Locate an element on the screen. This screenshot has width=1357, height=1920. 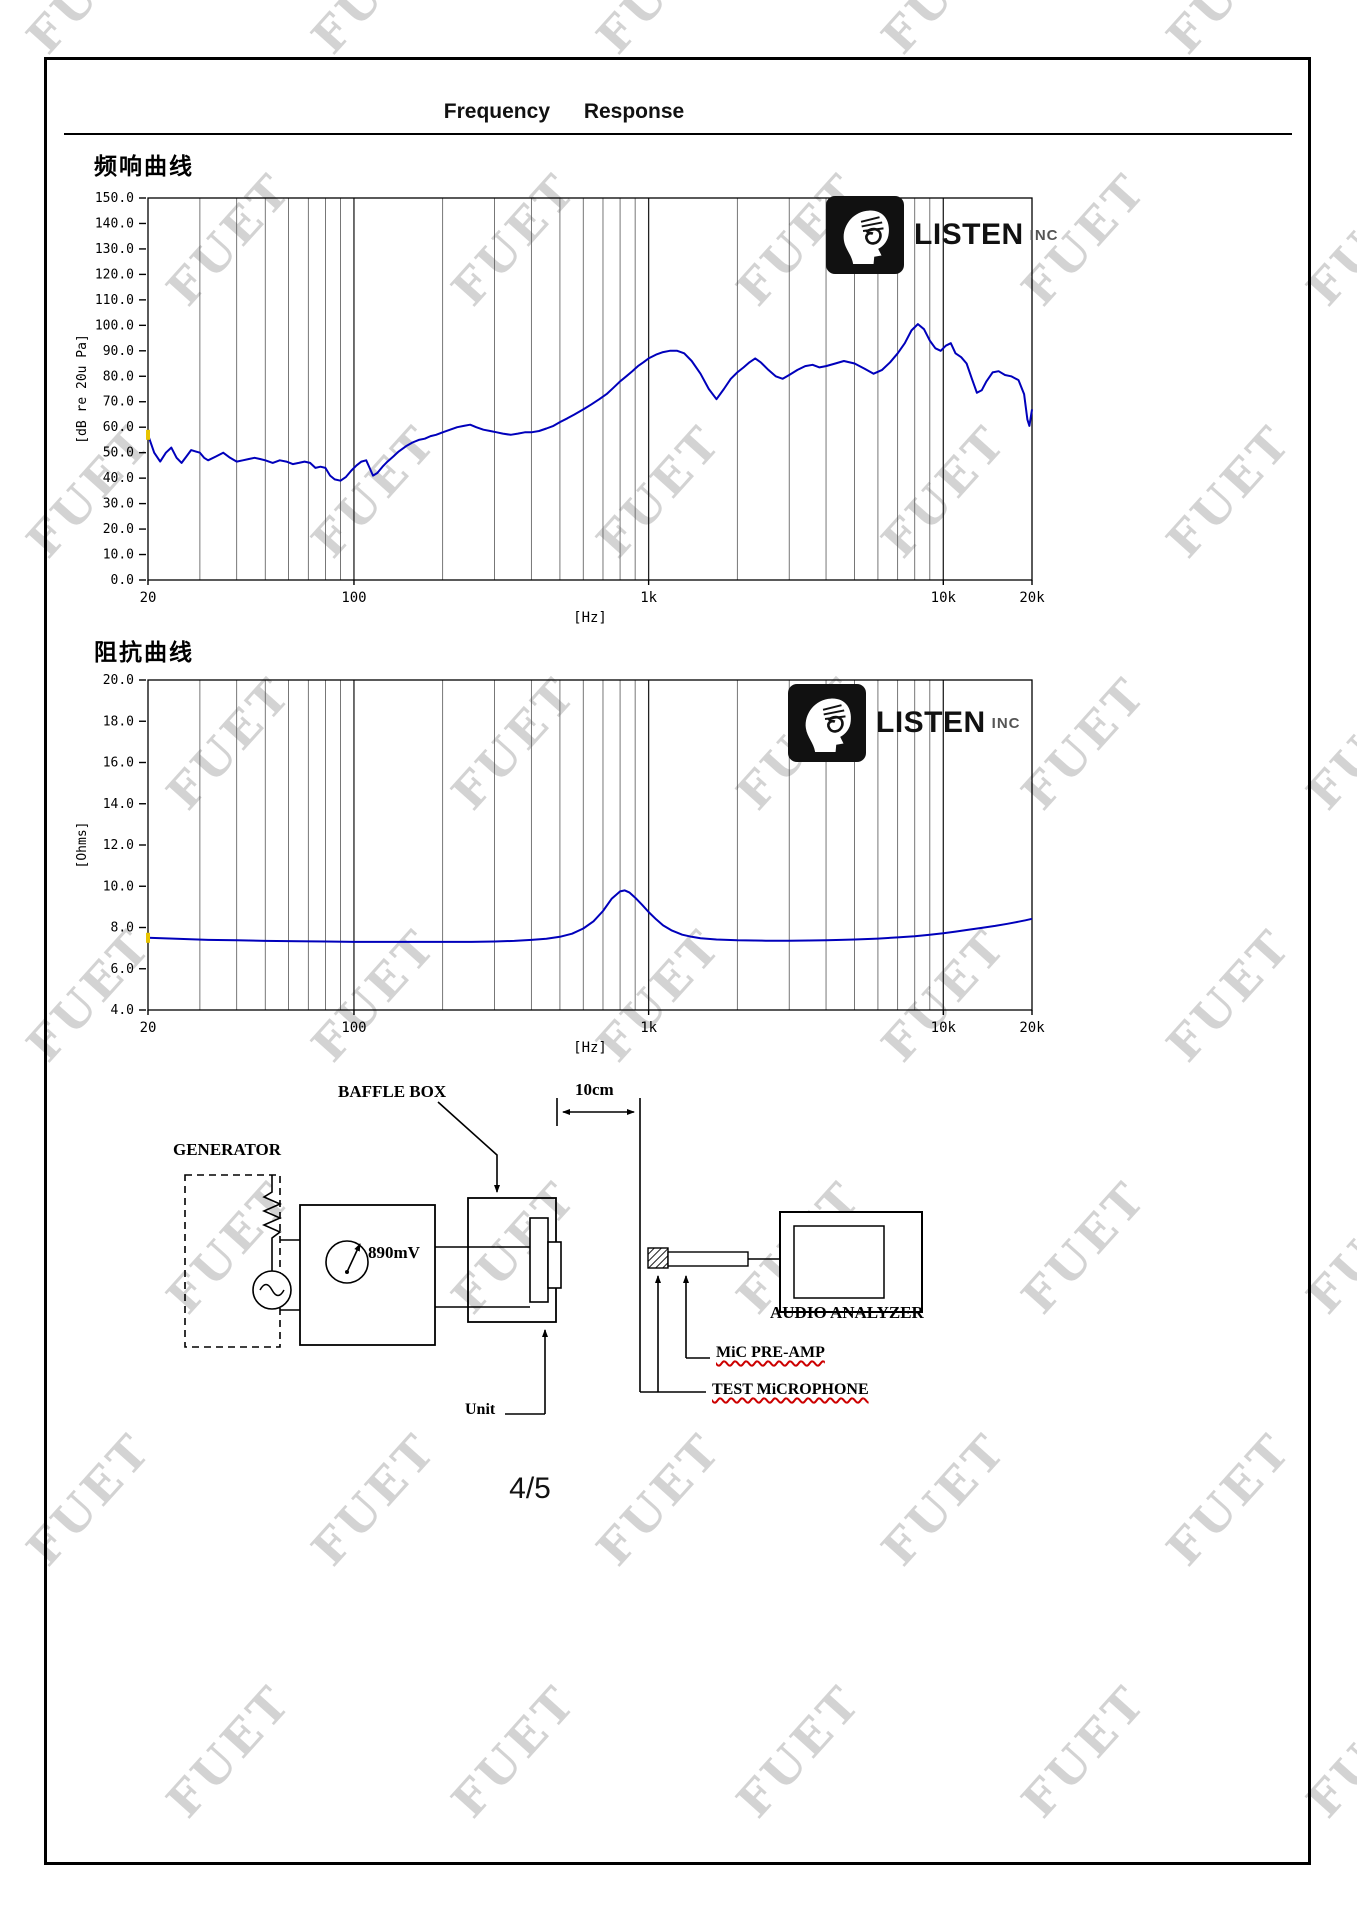
svg-text: 60.0 is located at coordinates (118, 427).